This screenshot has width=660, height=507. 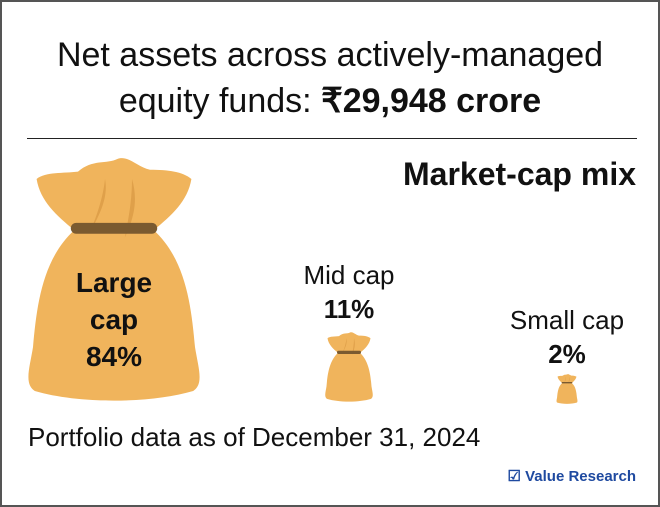 I want to click on value-research-logo: ☑ Value Research, so click(x=571, y=476).